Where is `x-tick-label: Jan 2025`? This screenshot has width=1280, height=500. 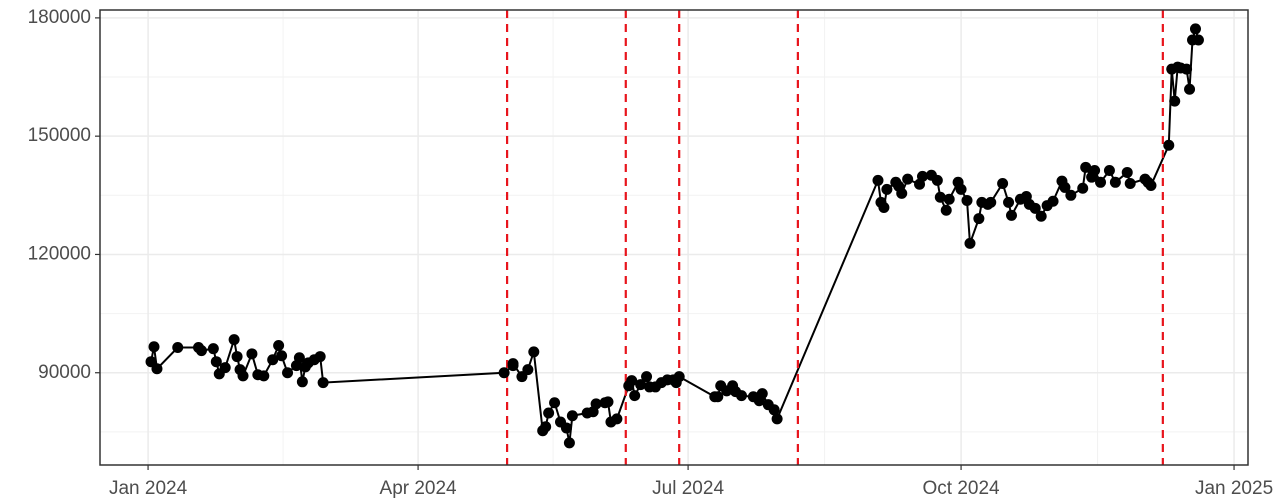 x-tick-label: Jan 2025 is located at coordinates (1234, 488).